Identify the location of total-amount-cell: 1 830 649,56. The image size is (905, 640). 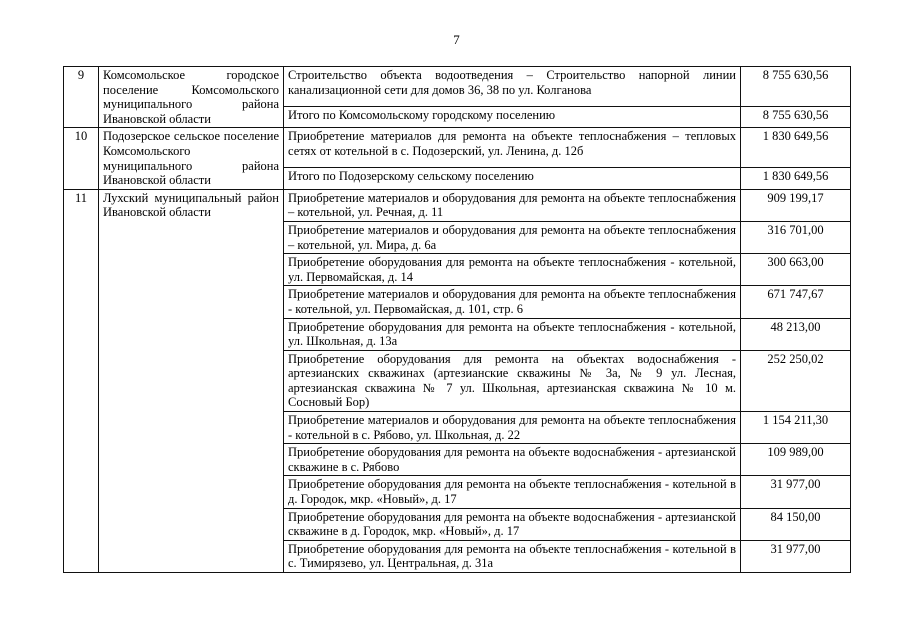
(795, 178).